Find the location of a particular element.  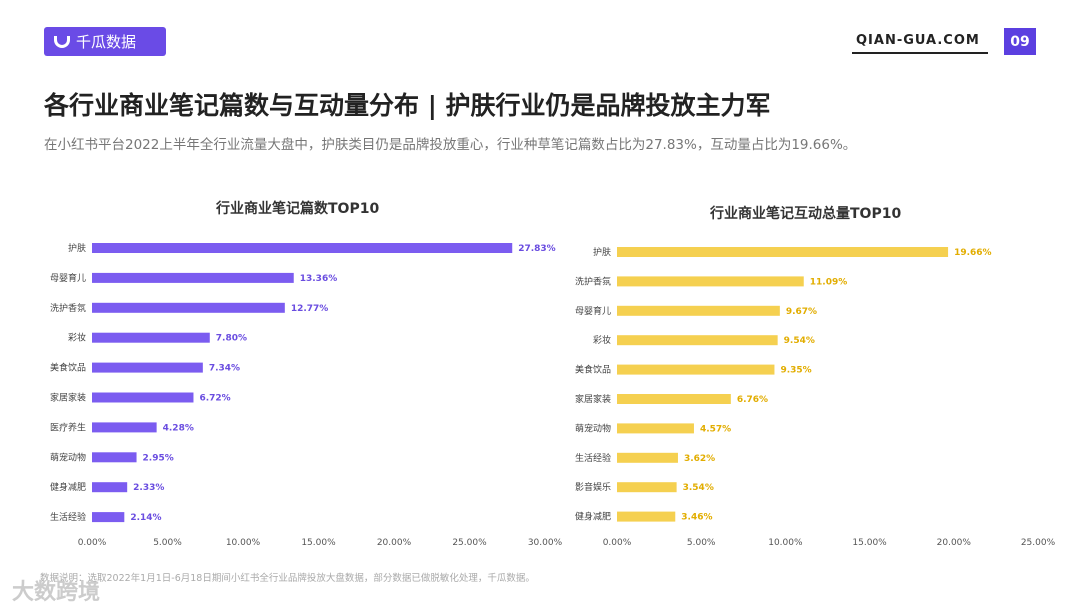

category-label: 医疗养生 is located at coordinates (68, 427).